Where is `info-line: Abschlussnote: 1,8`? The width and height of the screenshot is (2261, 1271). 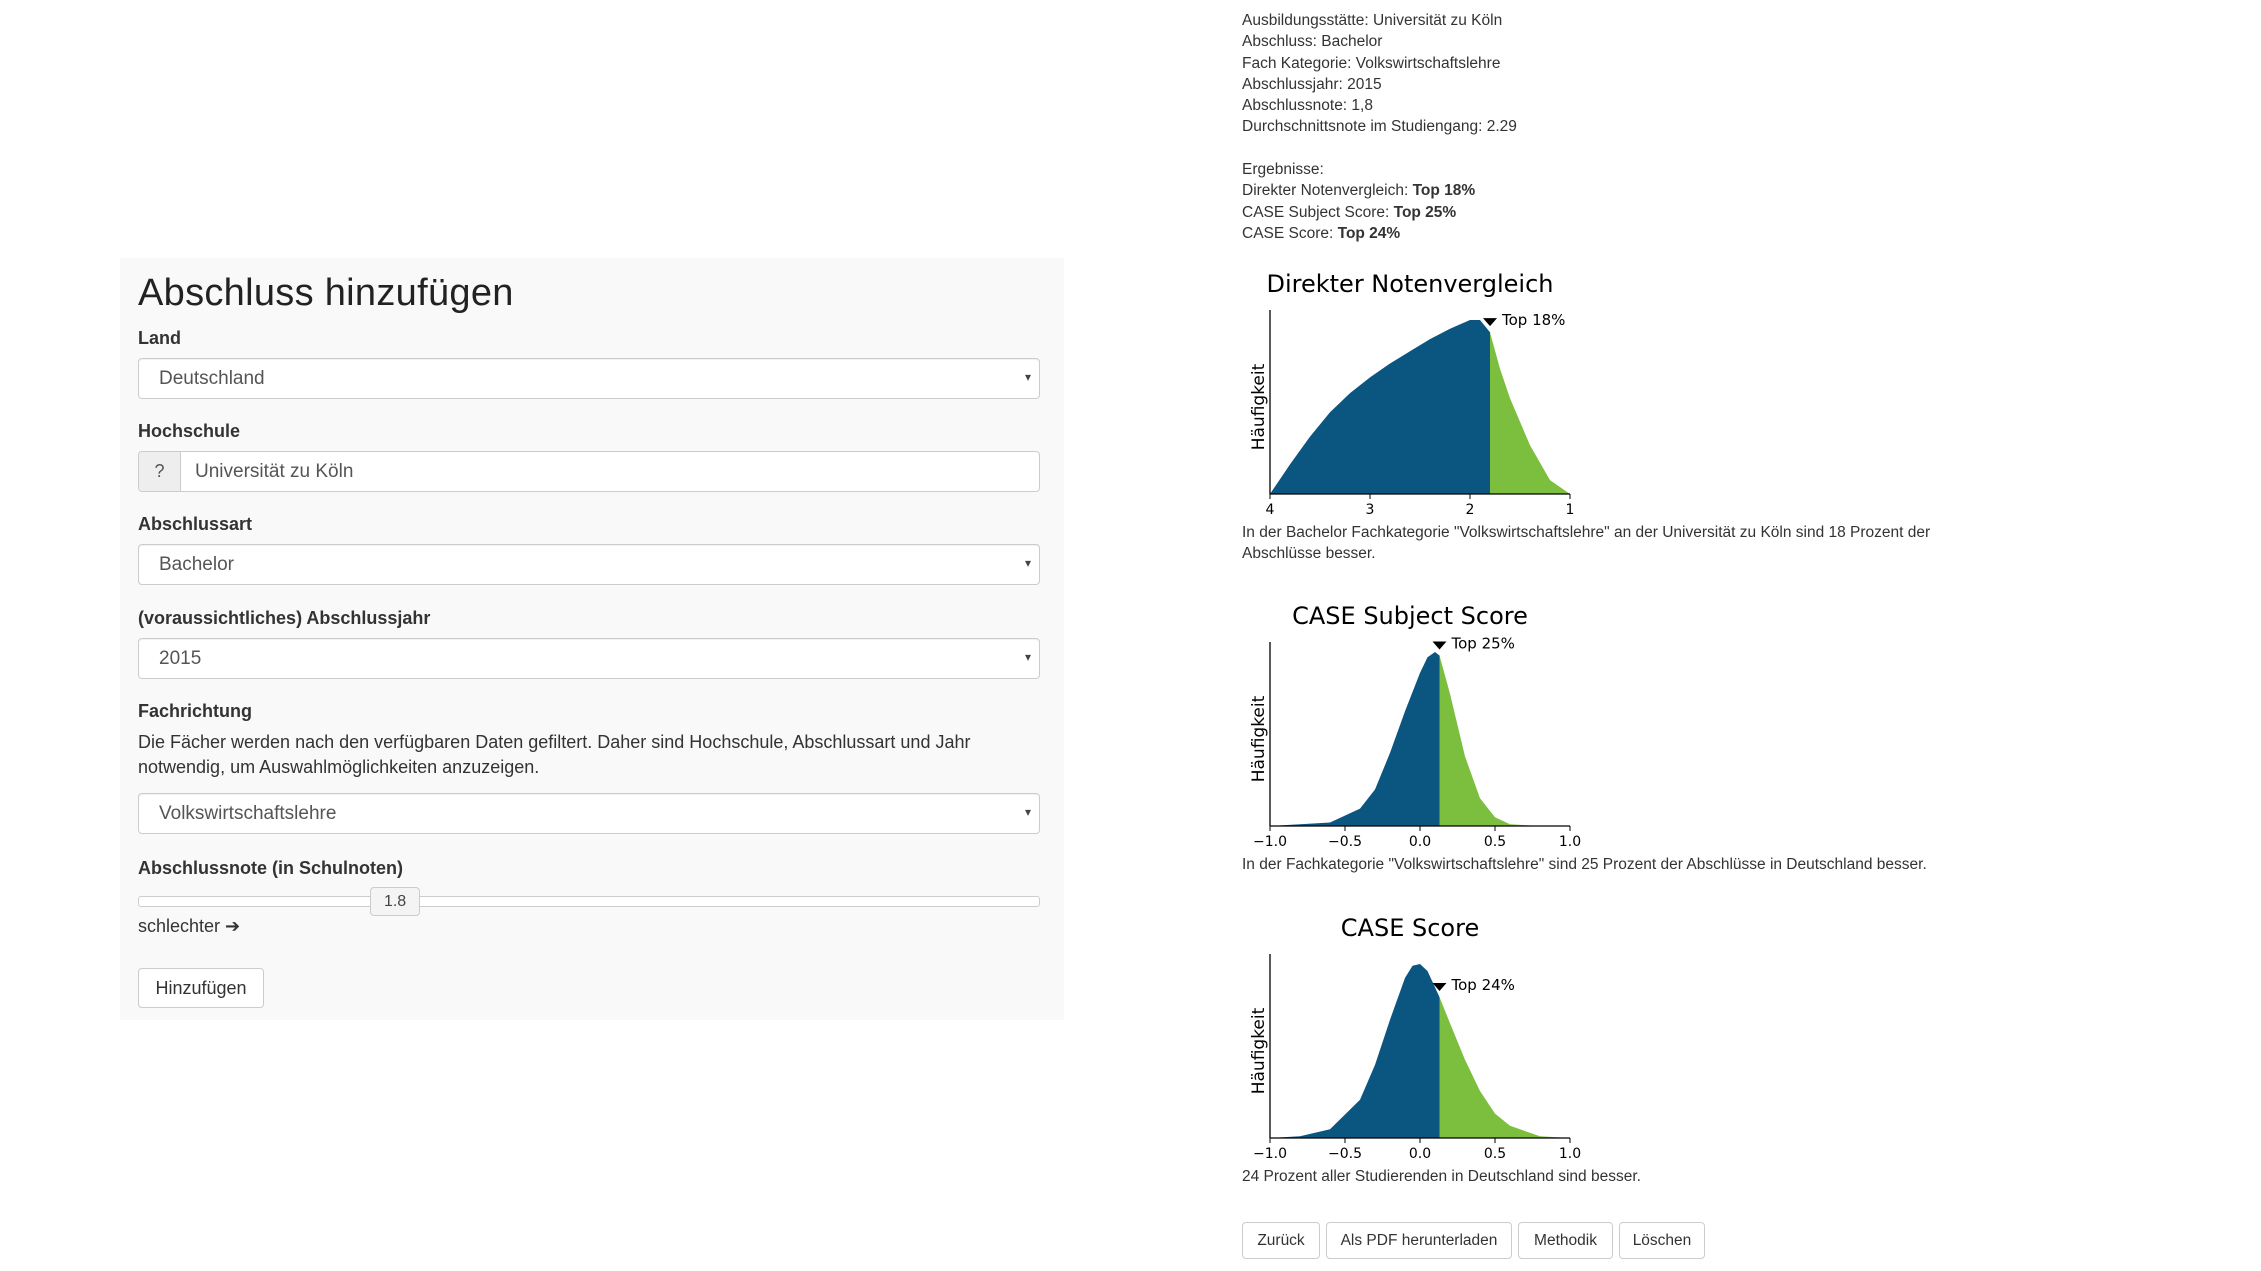
info-line: Abschlussnote: 1,8 is located at coordinates (1307, 106).